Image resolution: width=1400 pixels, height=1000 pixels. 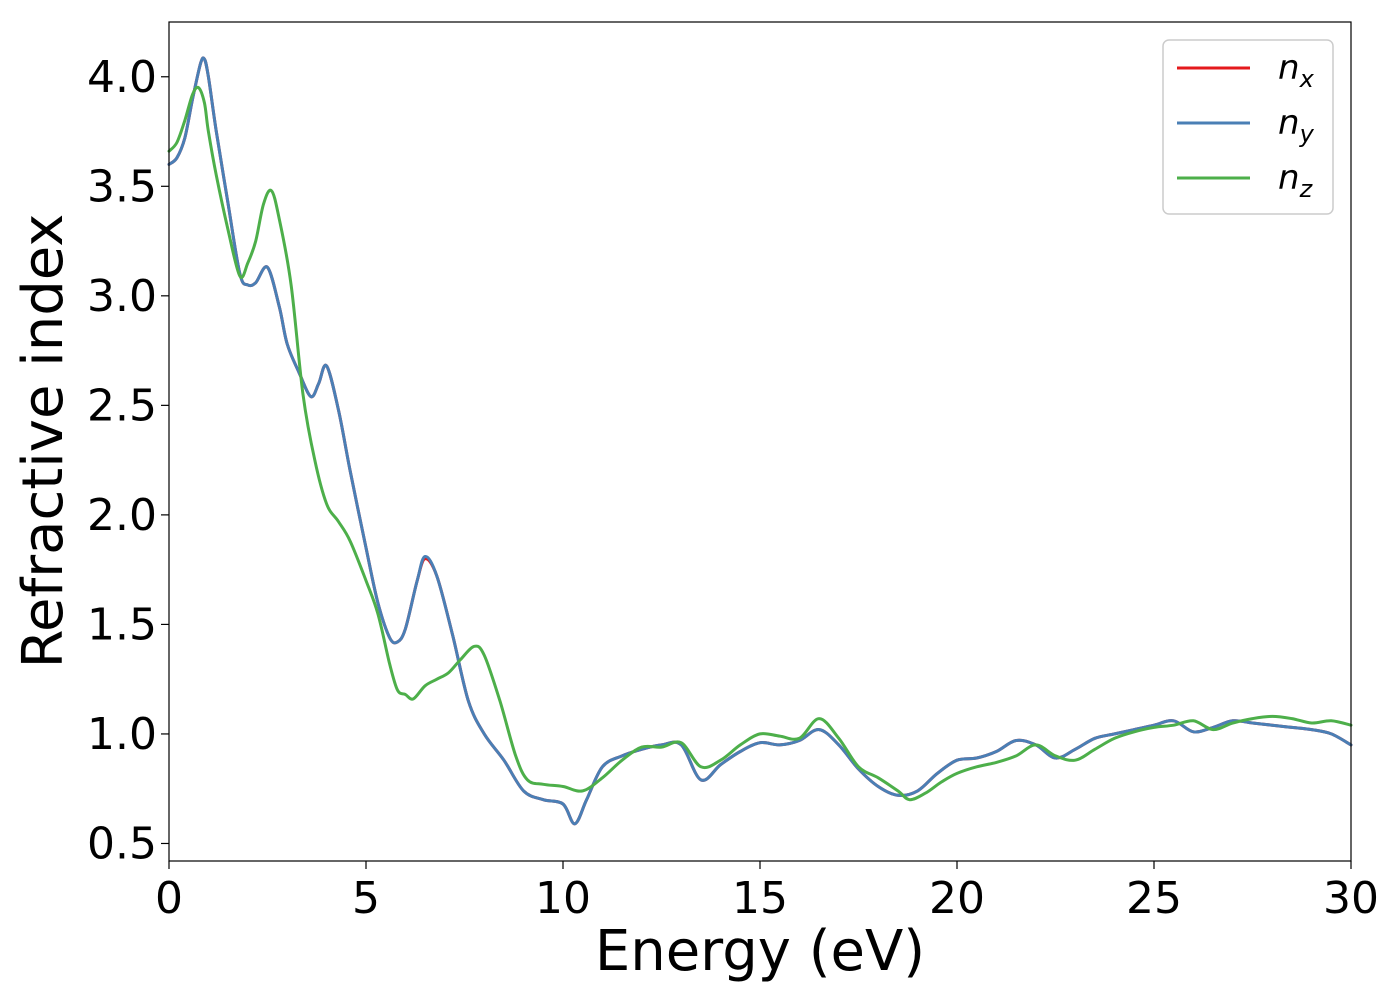 What do you see at coordinates (1351, 898) in the screenshot?
I see `x-tick-label: 30` at bounding box center [1351, 898].